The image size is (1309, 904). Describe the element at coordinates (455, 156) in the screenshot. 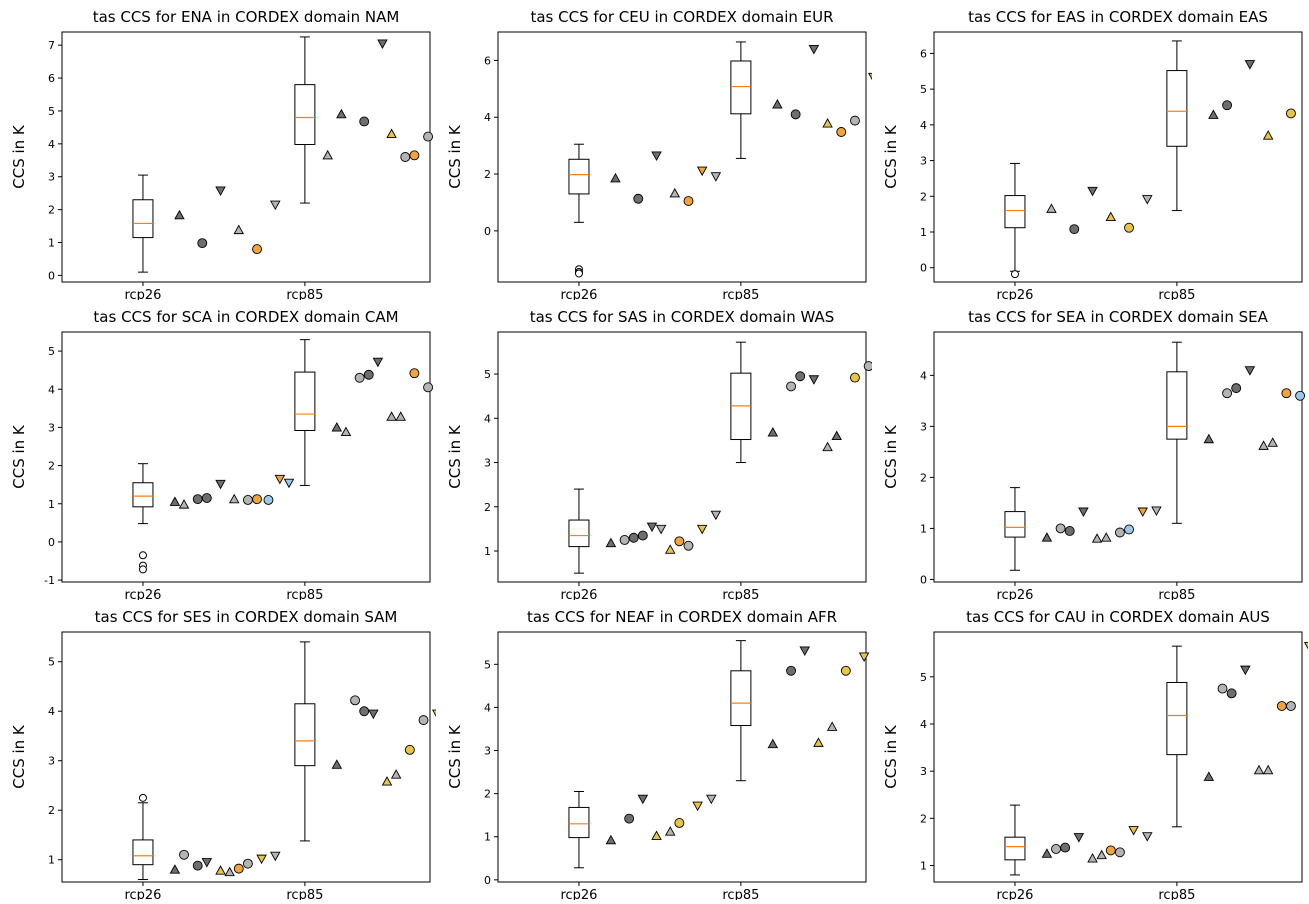

I see `y-axis-label: CCS in K` at that location.